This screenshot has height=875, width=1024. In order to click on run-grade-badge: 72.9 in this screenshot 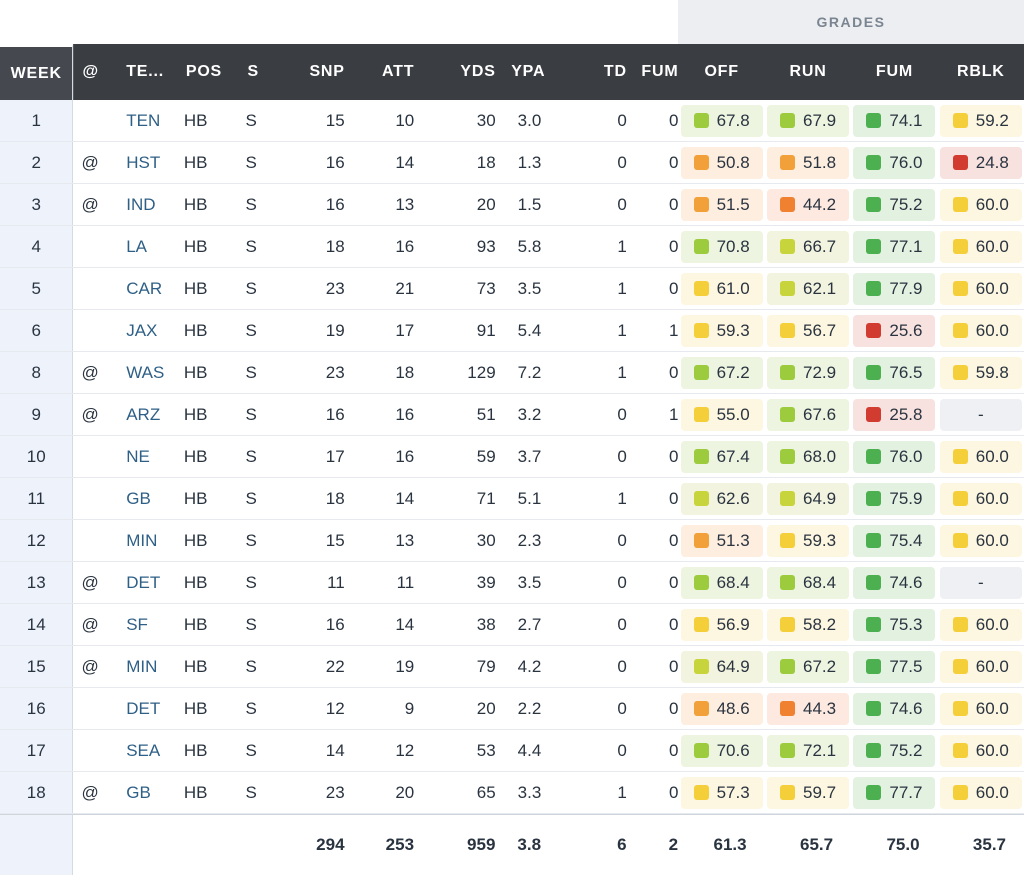, I will do `click(808, 372)`.